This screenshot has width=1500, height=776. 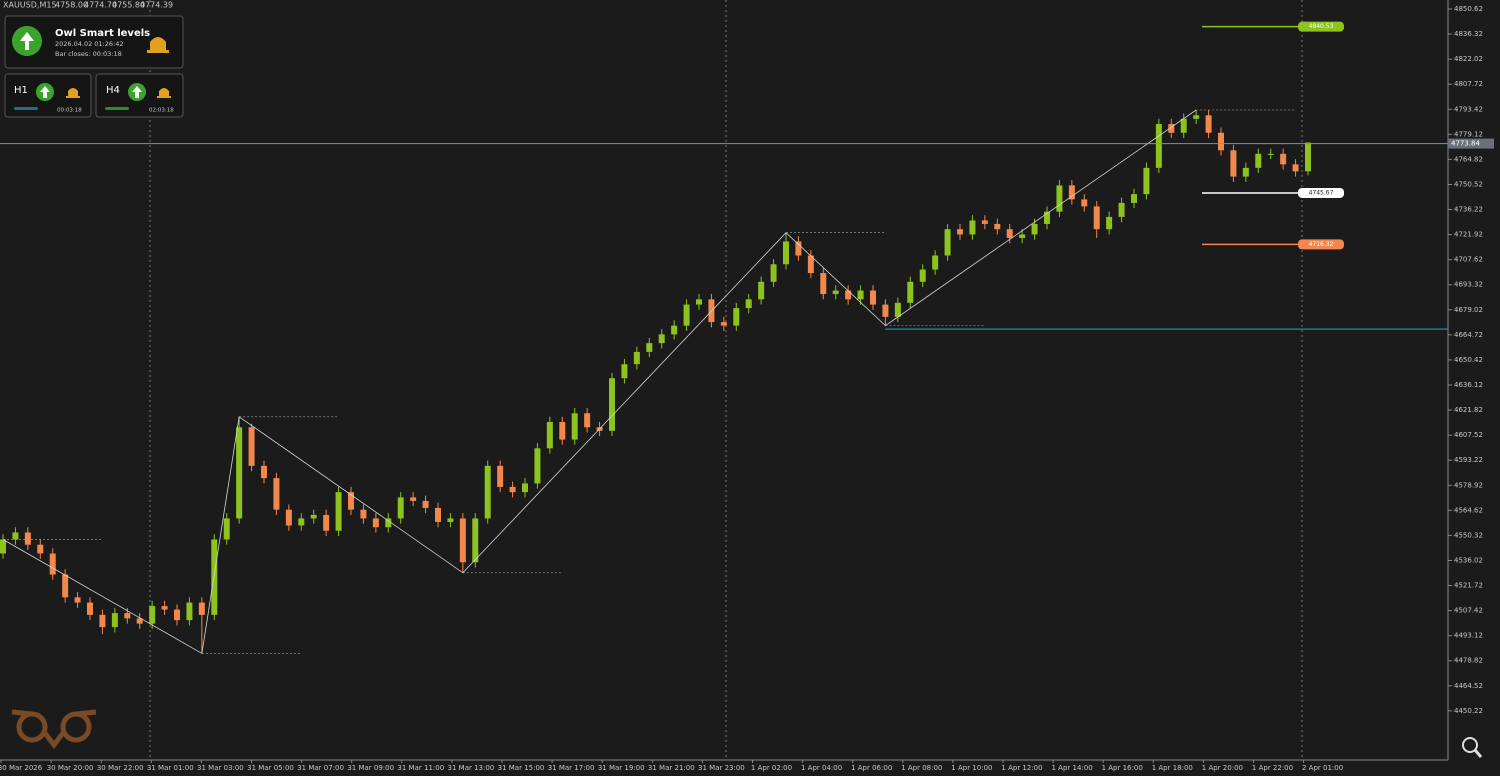 What do you see at coordinates (1468, 636) in the screenshot?
I see `y-tick-label: 4493.12` at bounding box center [1468, 636].